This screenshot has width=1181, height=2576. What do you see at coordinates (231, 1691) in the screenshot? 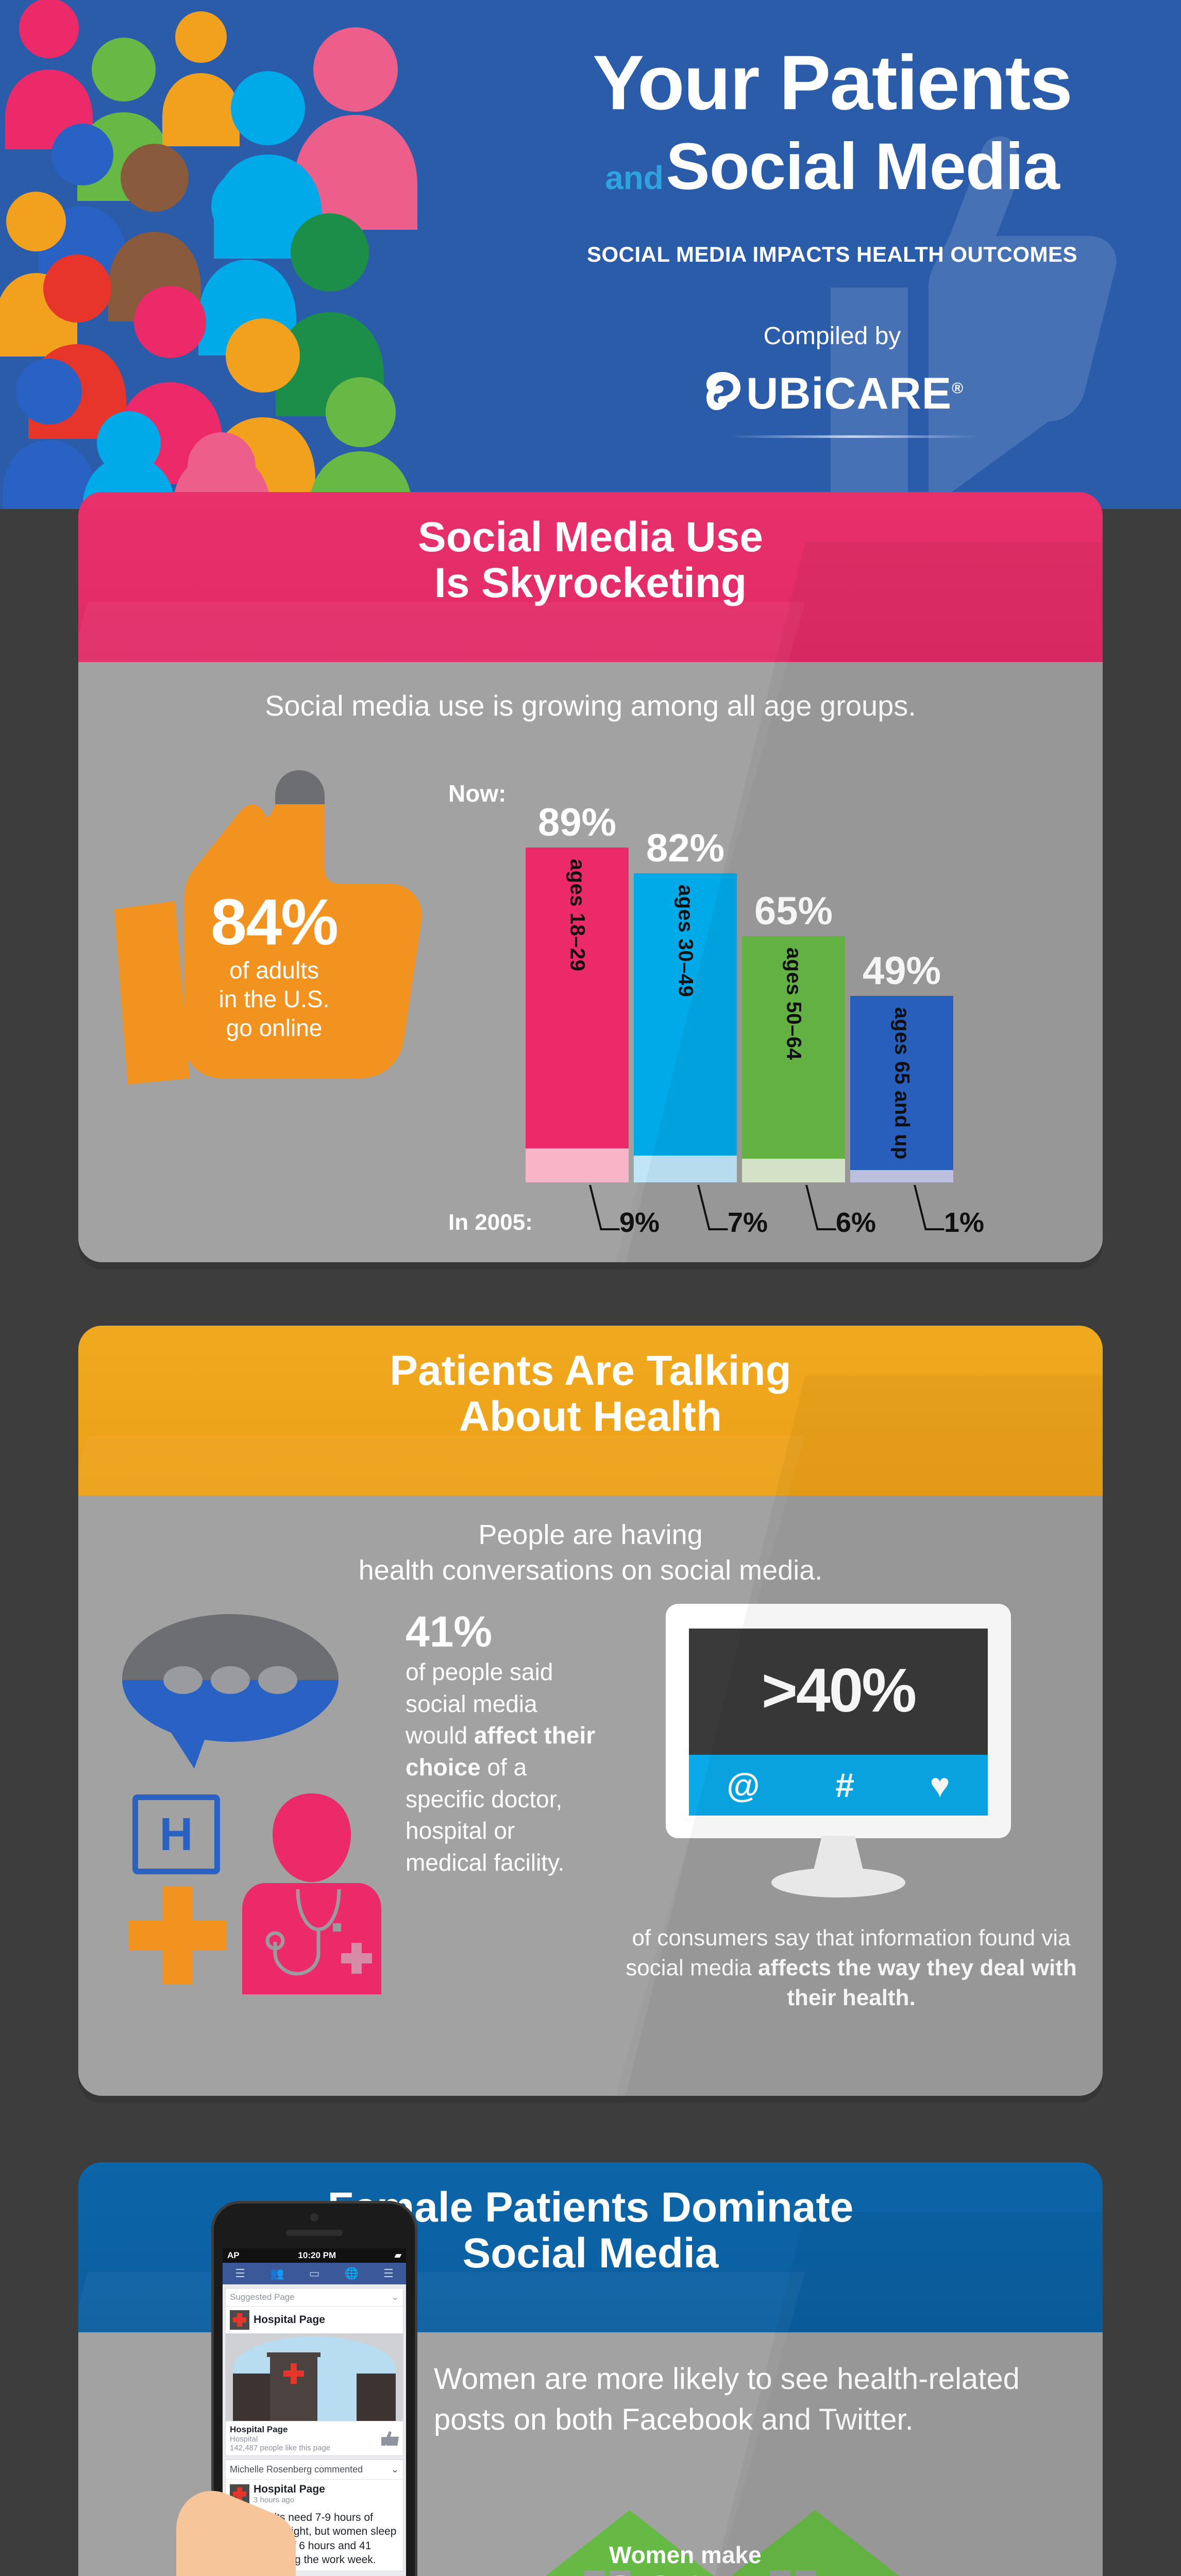
I see `speech-bubble-icon` at bounding box center [231, 1691].